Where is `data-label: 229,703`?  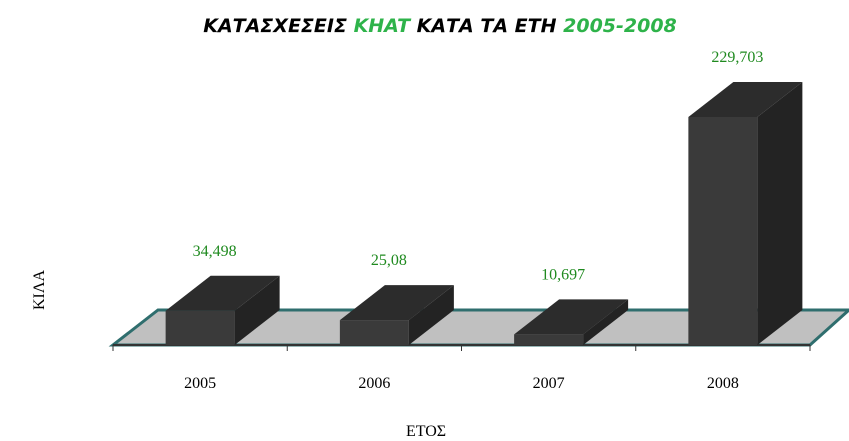 data-label: 229,703 is located at coordinates (737, 57).